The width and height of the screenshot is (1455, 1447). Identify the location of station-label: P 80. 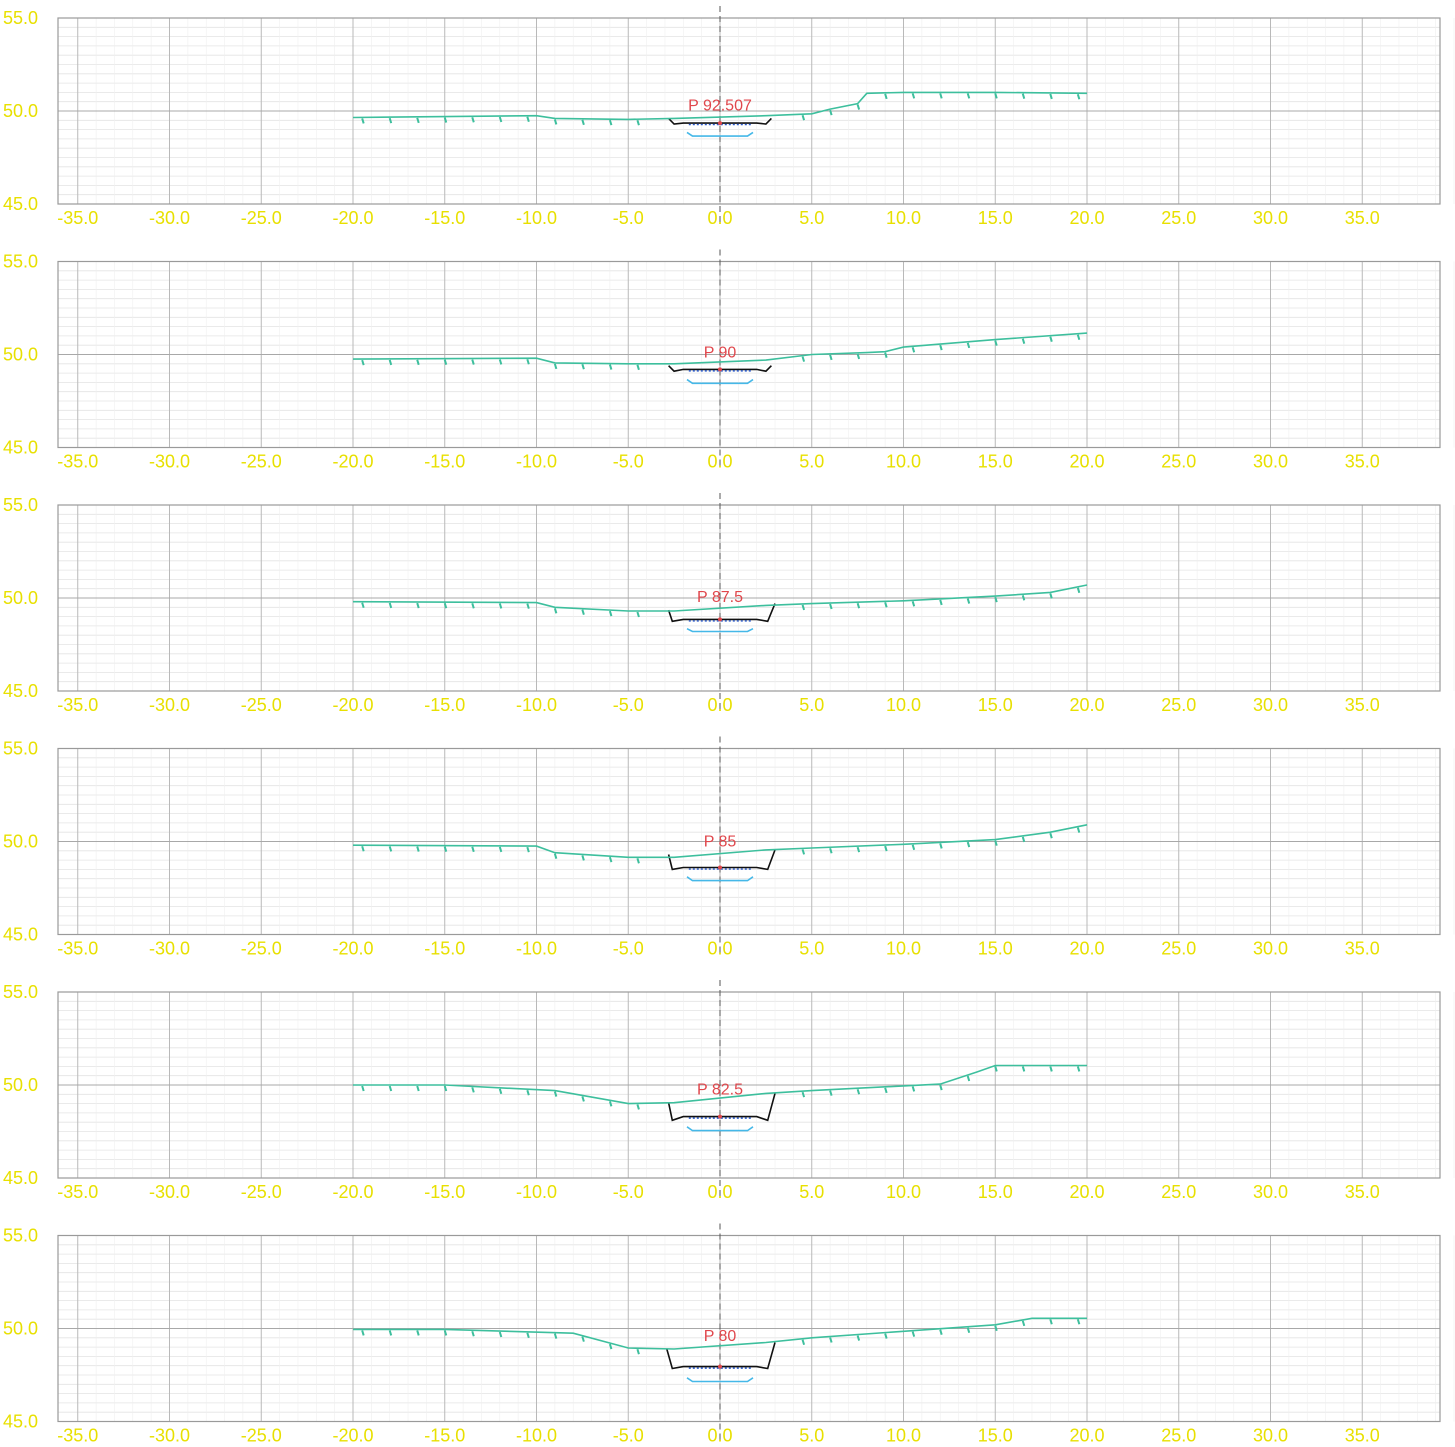
(720, 1336).